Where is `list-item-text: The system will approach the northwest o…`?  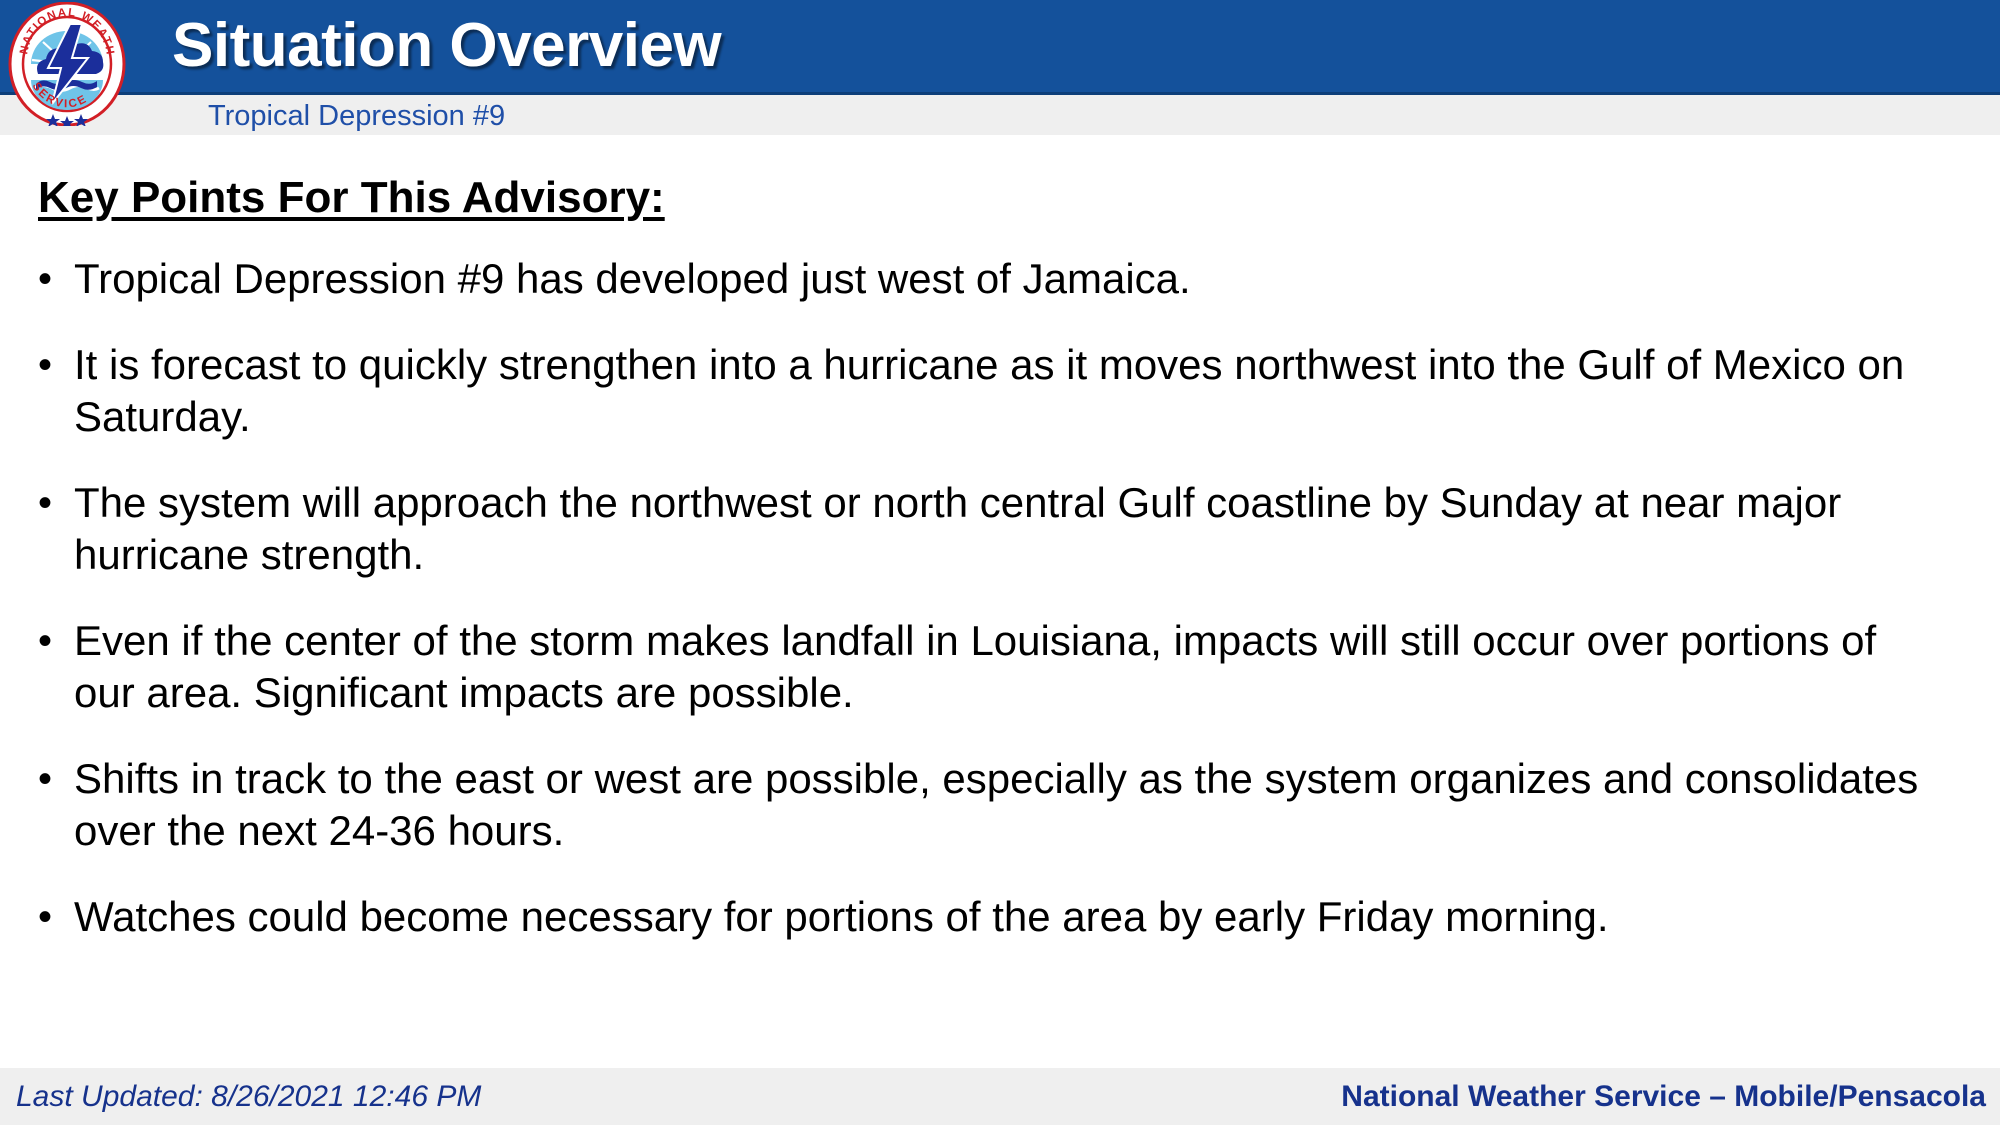 list-item-text: The system will approach the northwest o… is located at coordinates (958, 528).